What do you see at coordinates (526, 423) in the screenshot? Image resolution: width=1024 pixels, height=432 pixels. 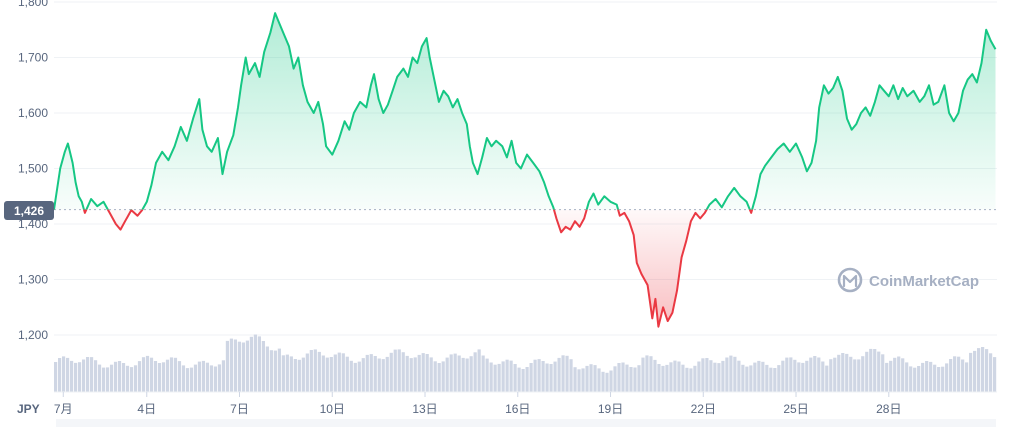 I see `bottom-scrollbar-track` at bounding box center [526, 423].